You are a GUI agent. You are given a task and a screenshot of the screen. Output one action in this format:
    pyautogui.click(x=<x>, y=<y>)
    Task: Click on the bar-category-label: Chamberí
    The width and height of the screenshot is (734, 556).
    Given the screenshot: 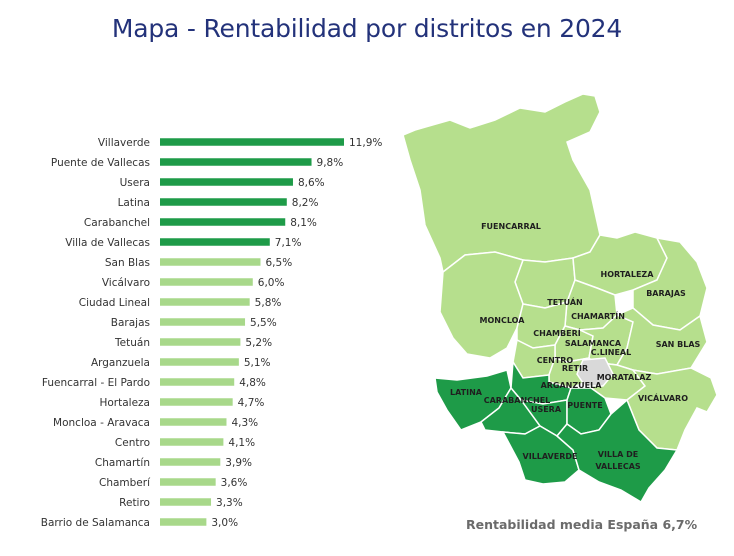 What is the action you would take?
    pyautogui.click(x=125, y=483)
    